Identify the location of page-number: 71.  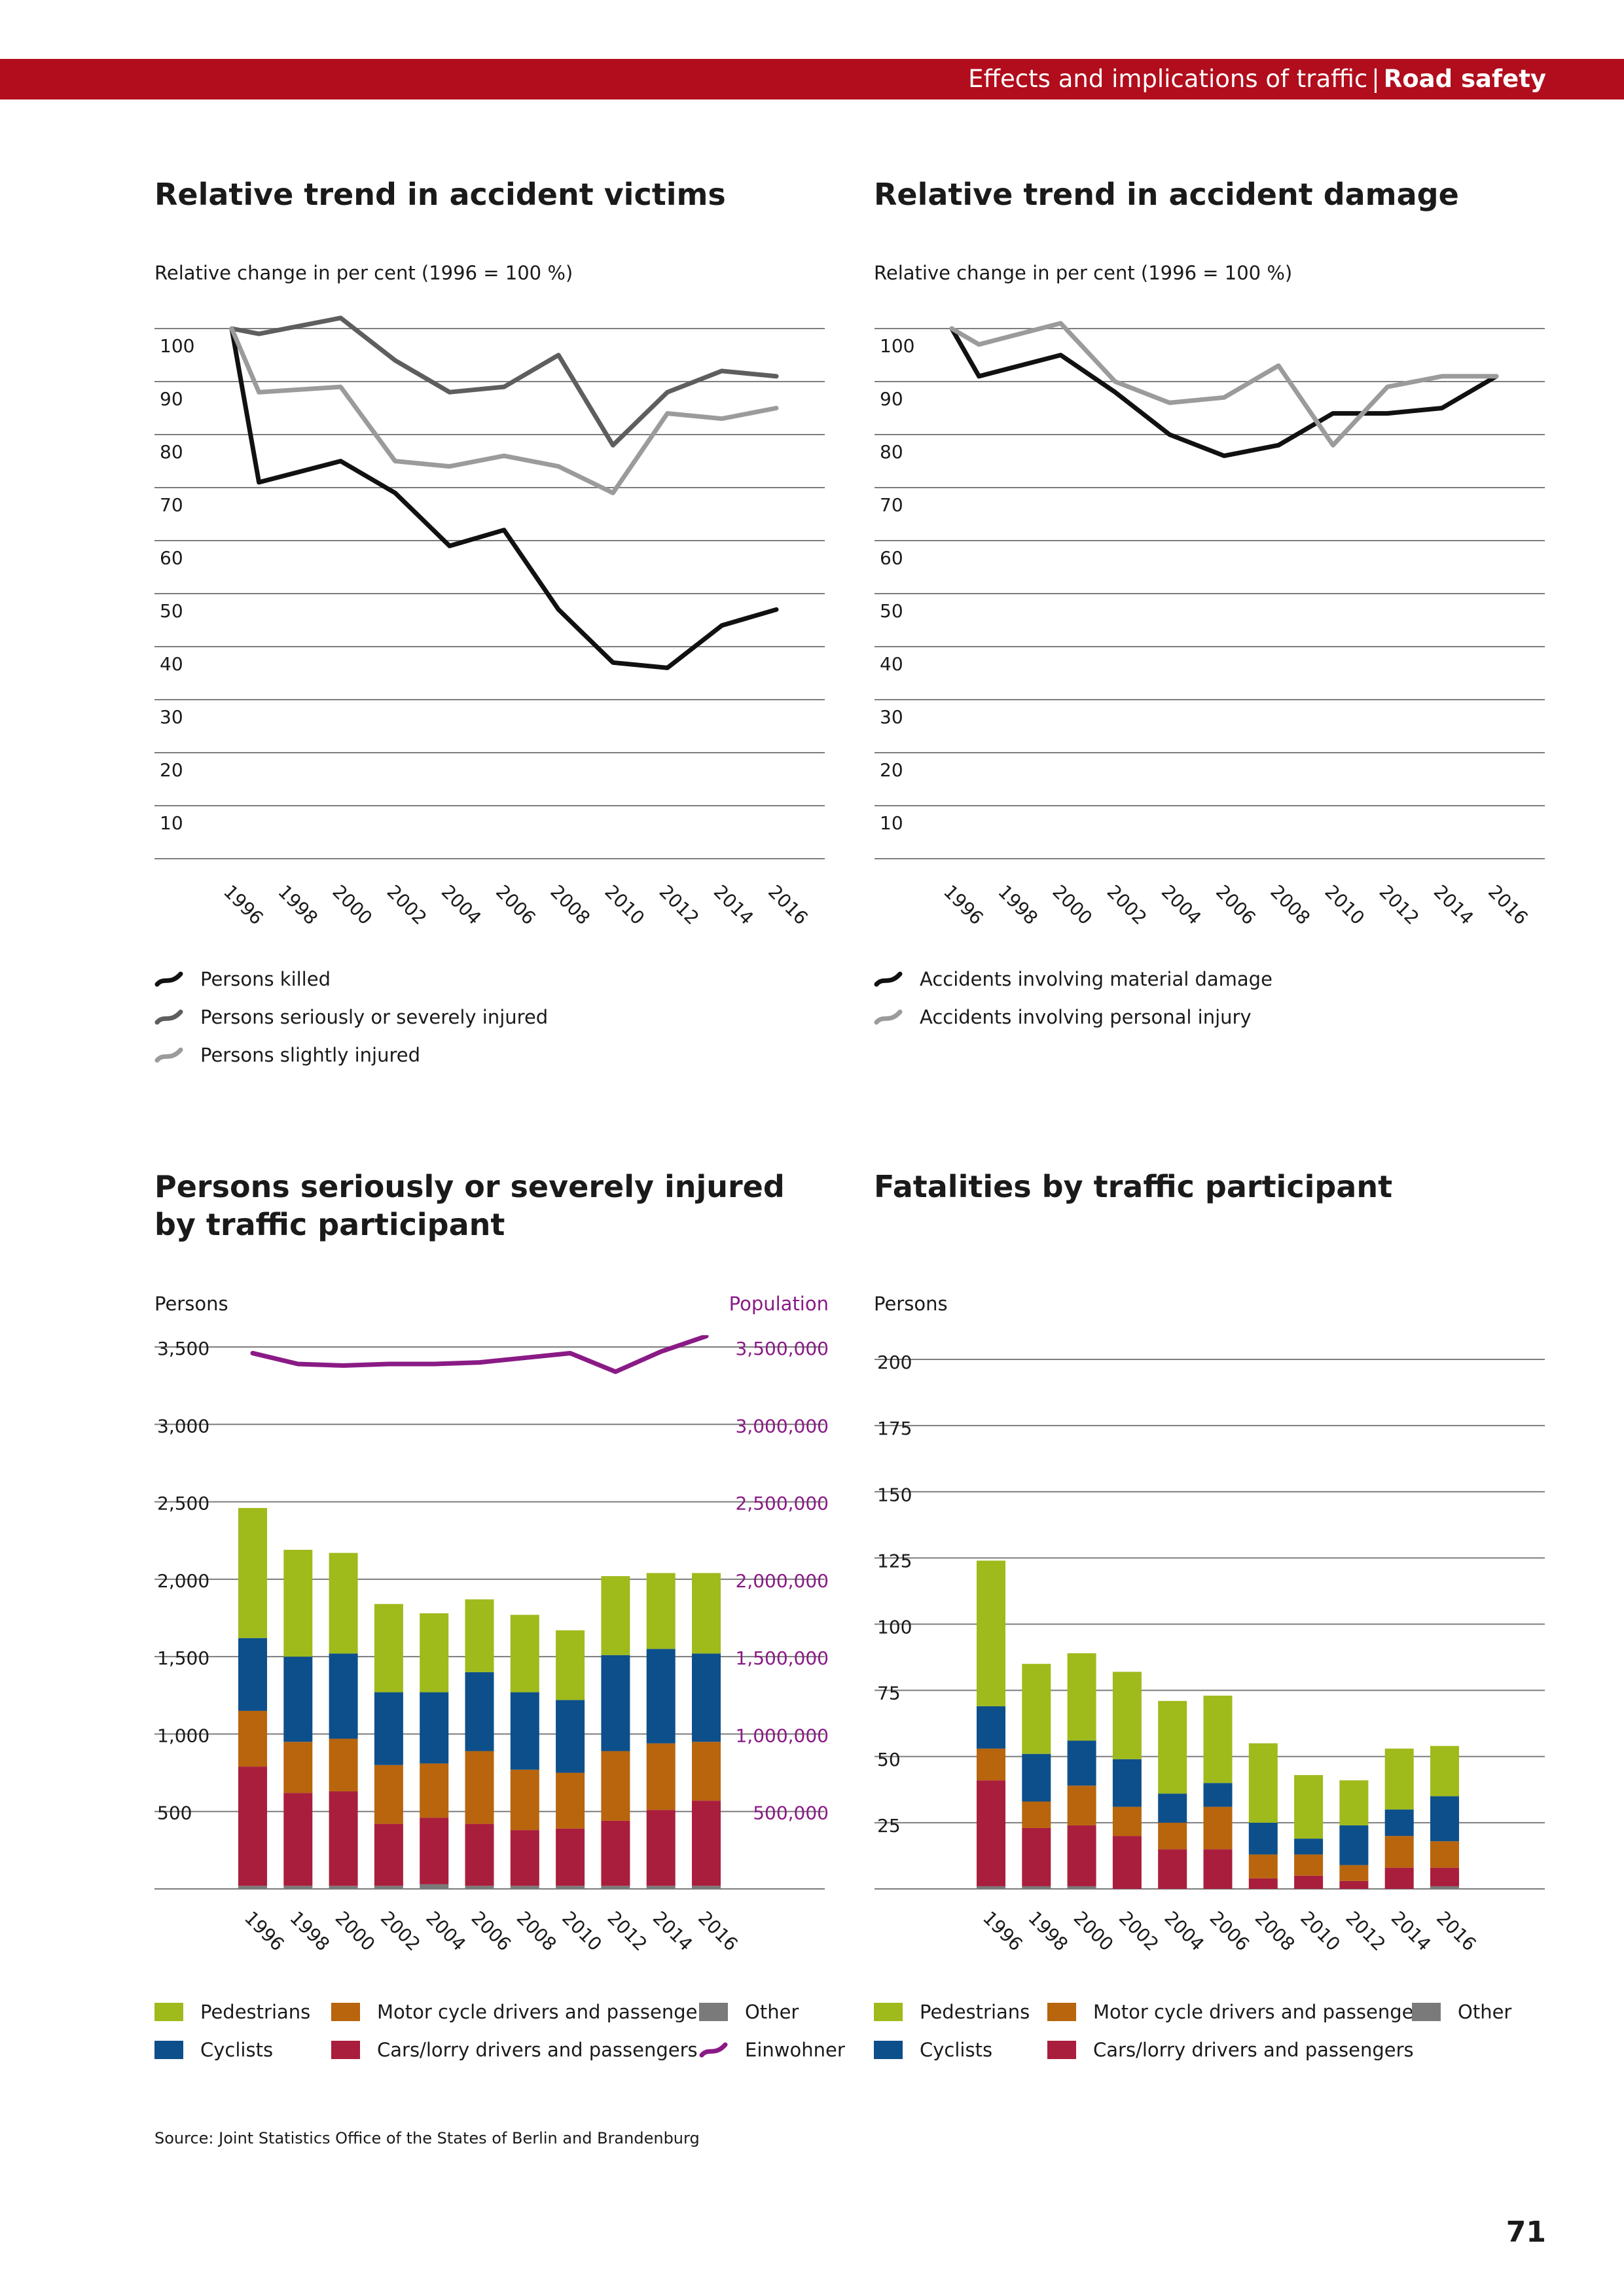
(1526, 2232).